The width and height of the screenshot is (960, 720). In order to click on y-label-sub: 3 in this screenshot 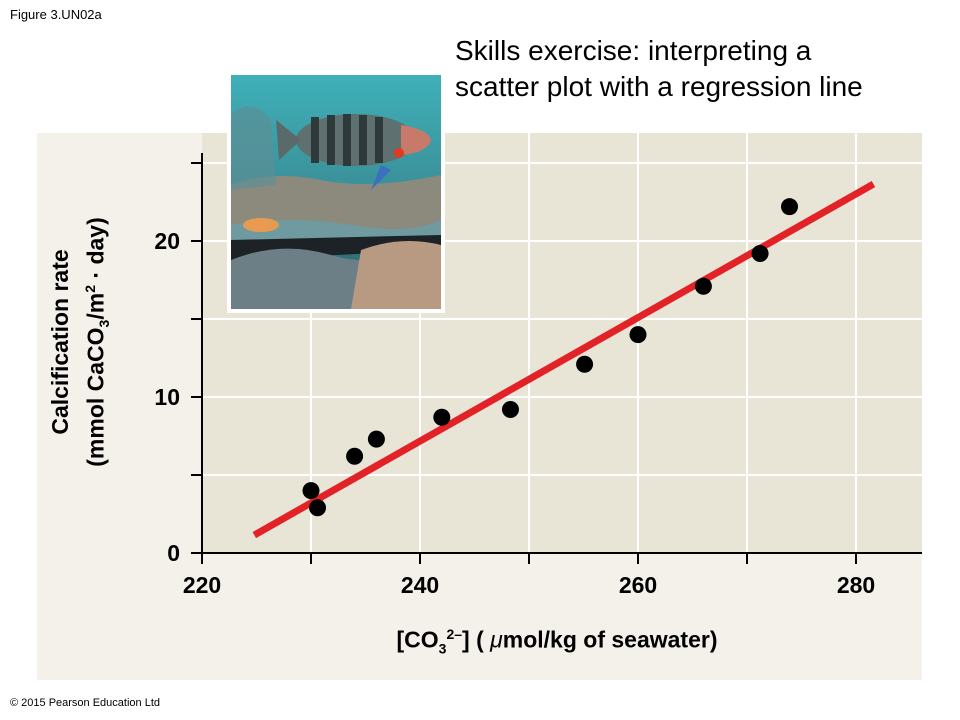, I will do `click(104, 323)`.